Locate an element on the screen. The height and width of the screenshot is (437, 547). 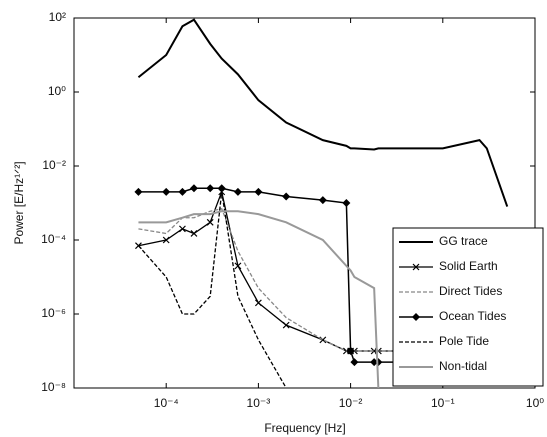
legend-label: Ocean Tides is located at coordinates (472, 316).